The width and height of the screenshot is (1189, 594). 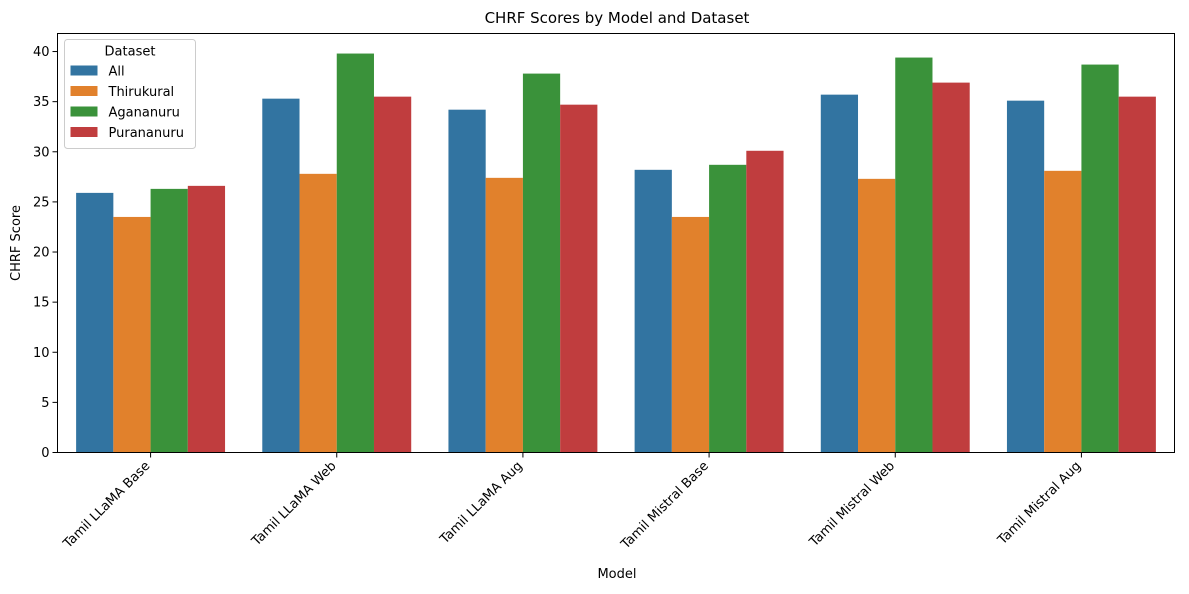 What do you see at coordinates (1039, 504) in the screenshot?
I see `x-tick-label: Tamil Mistral Aug` at bounding box center [1039, 504].